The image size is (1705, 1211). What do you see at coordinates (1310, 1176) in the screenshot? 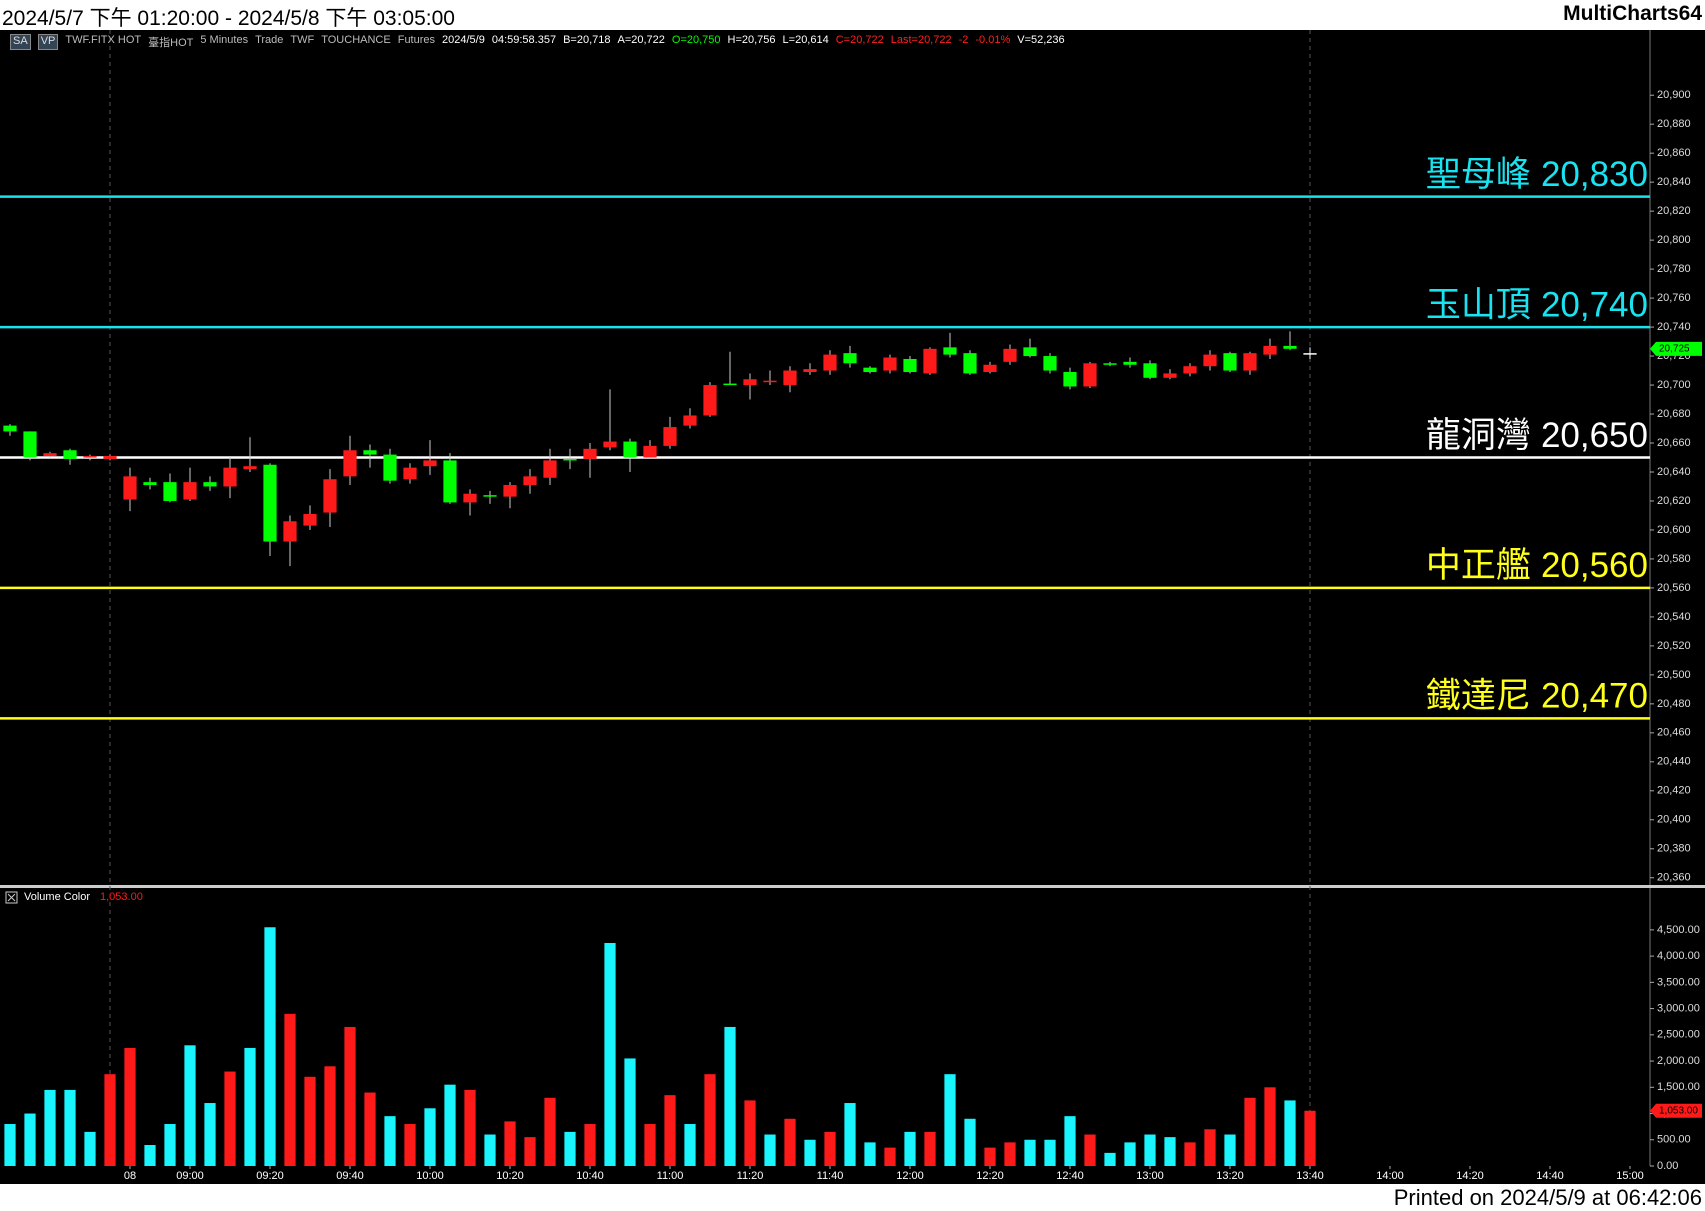
I see `x-tick-label: 13:40` at bounding box center [1310, 1176].